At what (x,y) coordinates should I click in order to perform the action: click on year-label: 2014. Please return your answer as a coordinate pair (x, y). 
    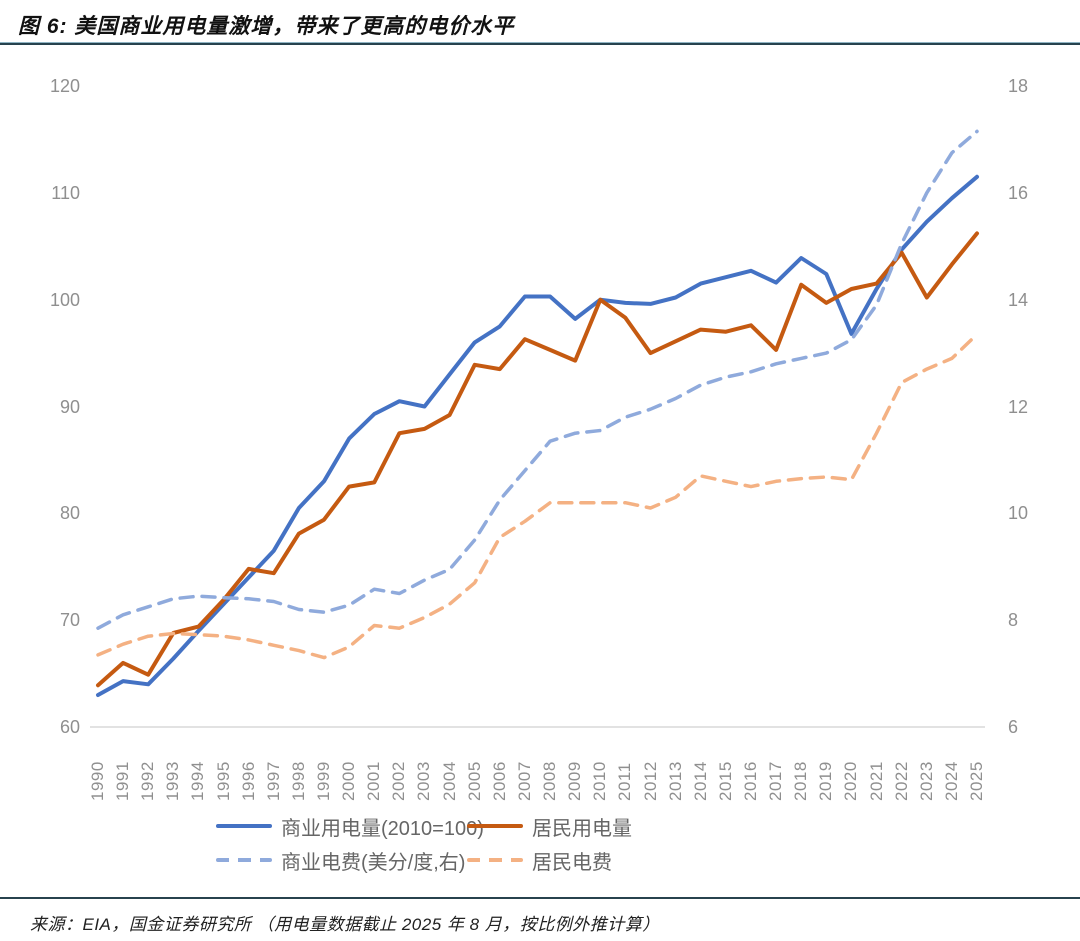
    Looking at the image, I should click on (700, 781).